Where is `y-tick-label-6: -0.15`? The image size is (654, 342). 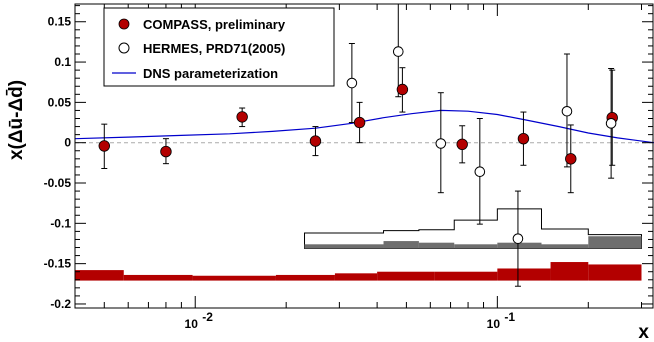 y-tick-label-6: -0.15 is located at coordinates (58, 264).